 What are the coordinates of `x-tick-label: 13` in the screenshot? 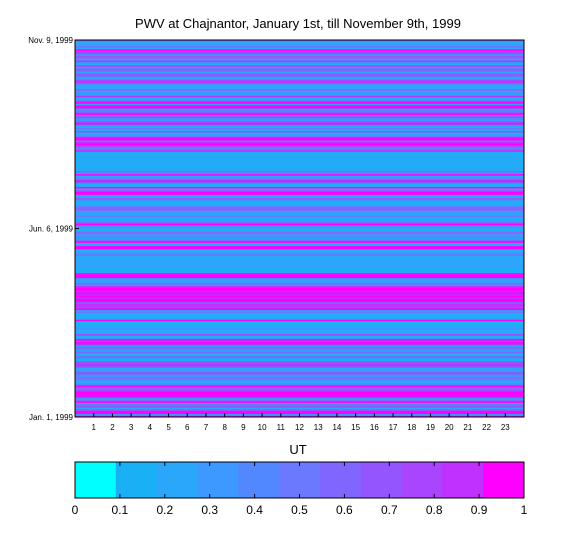 It's located at (318, 427).